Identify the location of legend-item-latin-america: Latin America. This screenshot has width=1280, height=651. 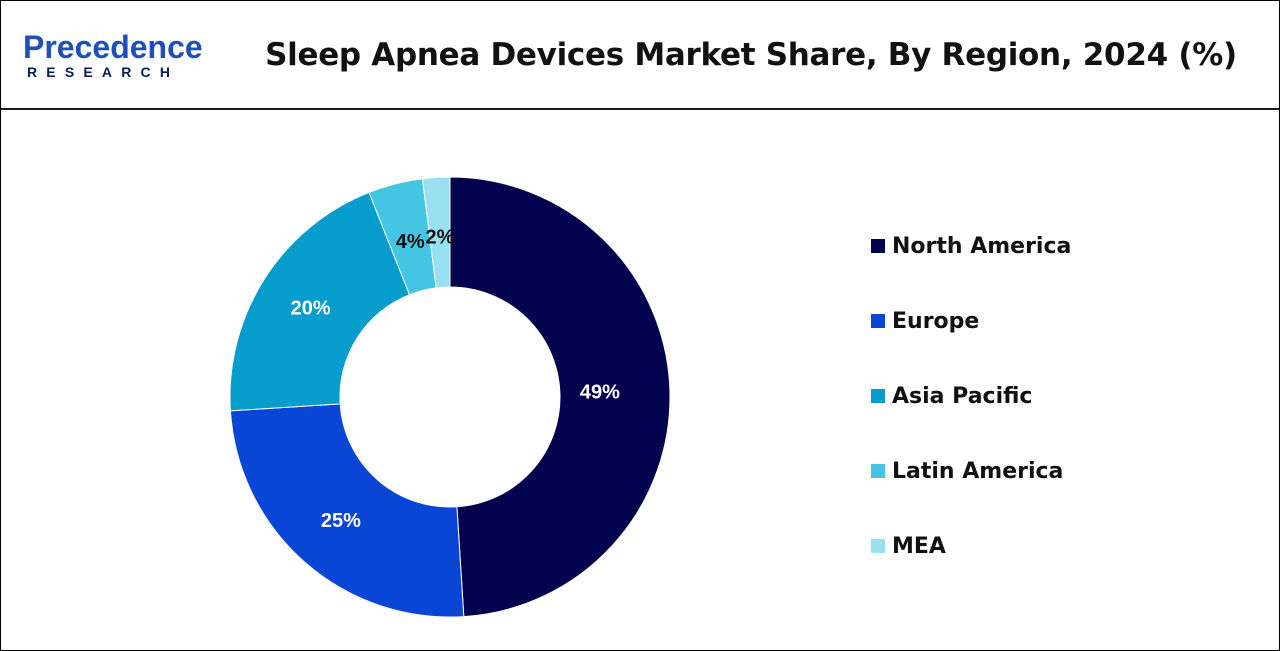
(967, 471).